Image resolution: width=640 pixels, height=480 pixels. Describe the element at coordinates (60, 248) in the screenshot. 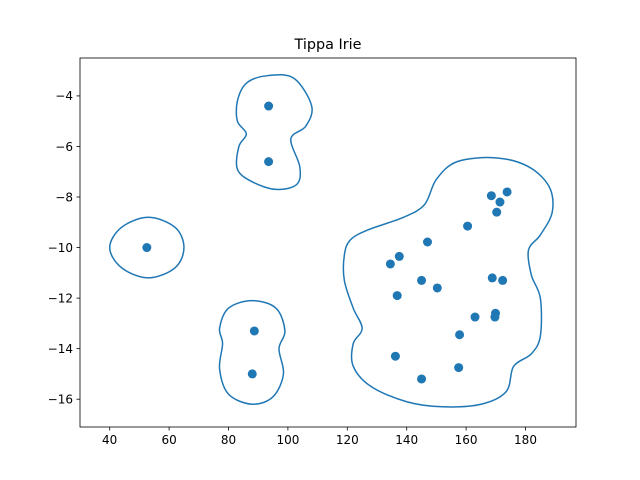

I see `y-tick-label: −10` at that location.